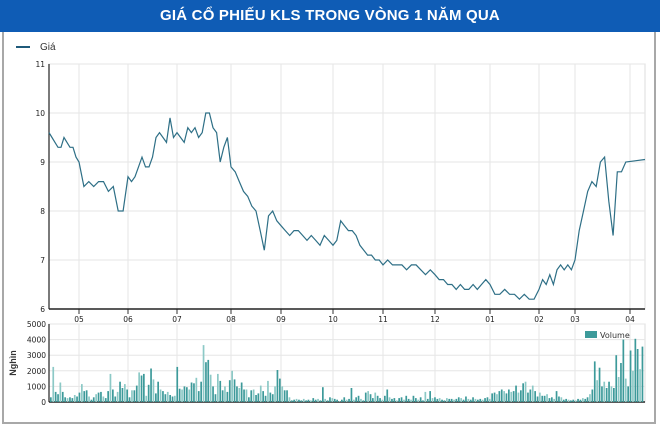 The image size is (660, 428). I want to click on volume-bars, so click(347, 370).